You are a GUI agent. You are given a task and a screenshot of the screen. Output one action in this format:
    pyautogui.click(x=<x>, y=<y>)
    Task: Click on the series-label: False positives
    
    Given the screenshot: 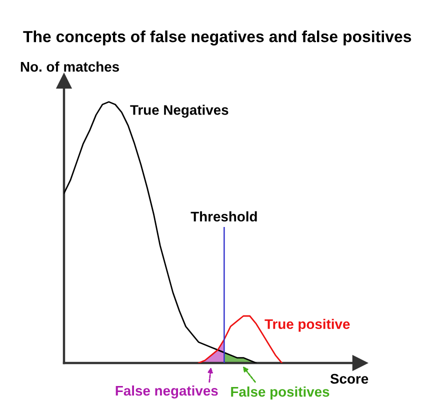 What is the action you would take?
    pyautogui.click(x=280, y=393)
    